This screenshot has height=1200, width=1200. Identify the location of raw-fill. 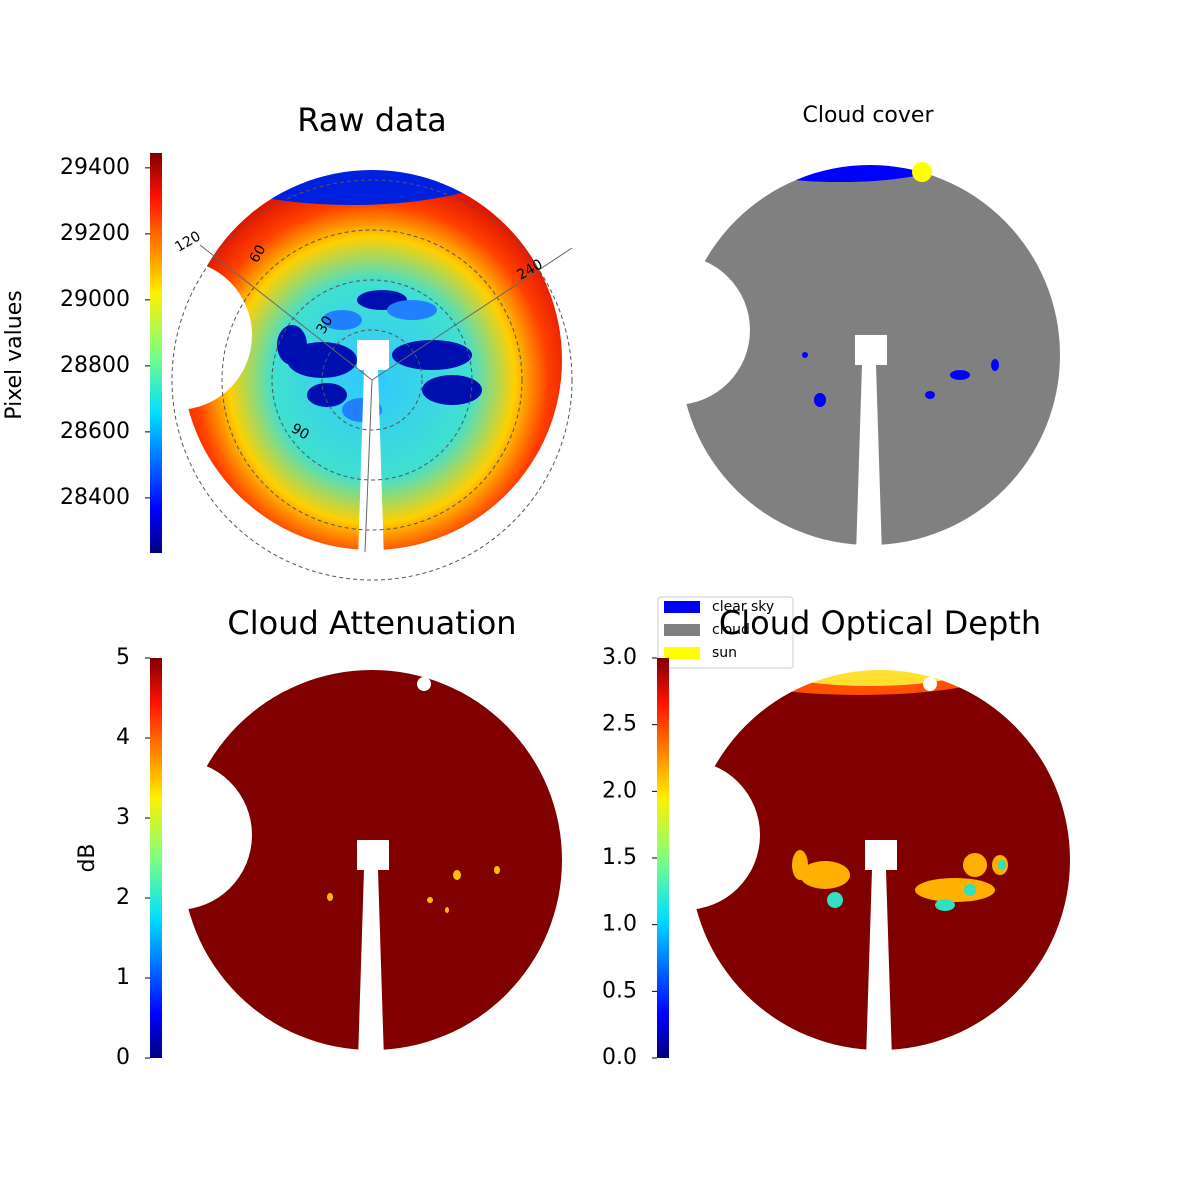
(372, 360).